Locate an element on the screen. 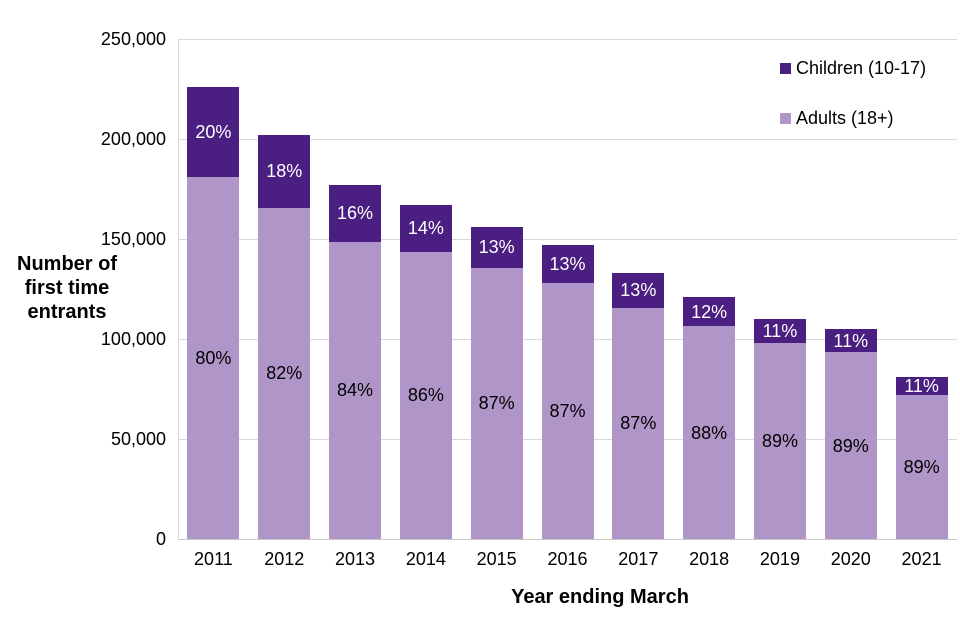 The width and height of the screenshot is (960, 640). bar-percentage-label: 82% is located at coordinates (284, 373).